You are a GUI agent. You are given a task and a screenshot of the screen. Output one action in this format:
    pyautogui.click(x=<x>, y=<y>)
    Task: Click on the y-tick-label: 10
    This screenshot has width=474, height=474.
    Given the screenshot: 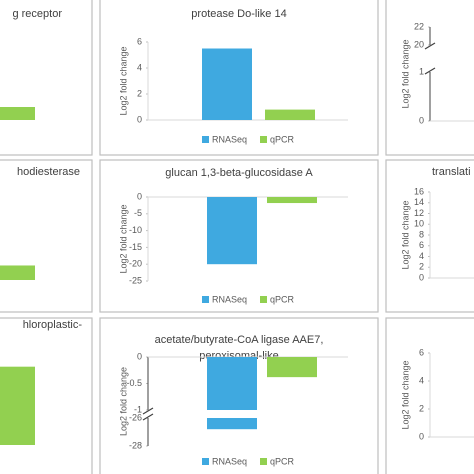 What is the action you would take?
    pyautogui.click(x=419, y=224)
    